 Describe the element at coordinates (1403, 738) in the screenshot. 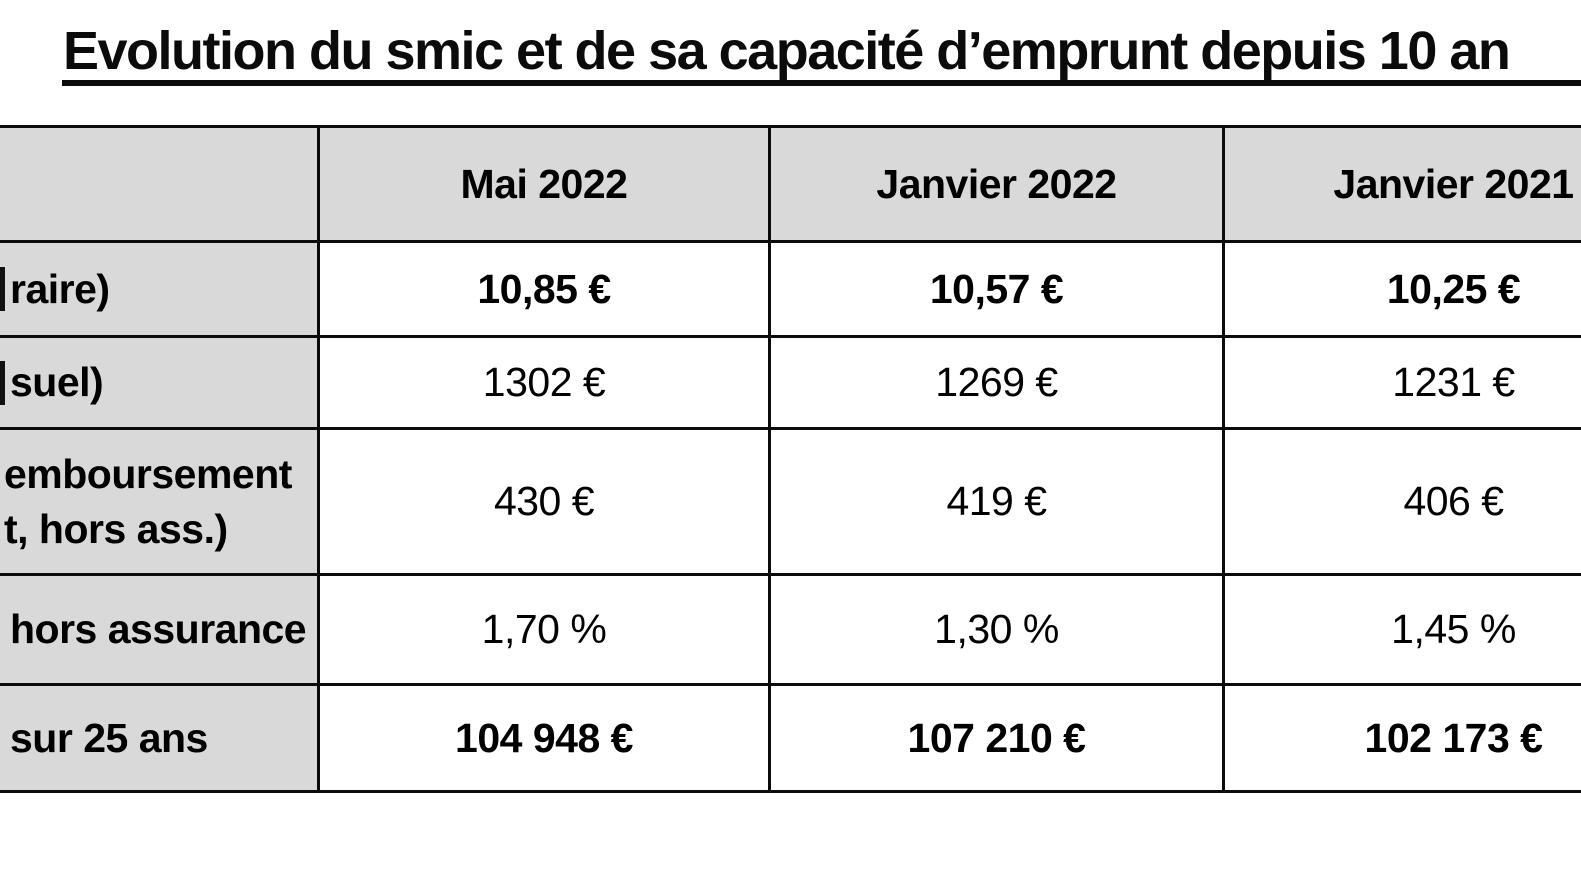

I see `table-cell: 102 173 €` at that location.